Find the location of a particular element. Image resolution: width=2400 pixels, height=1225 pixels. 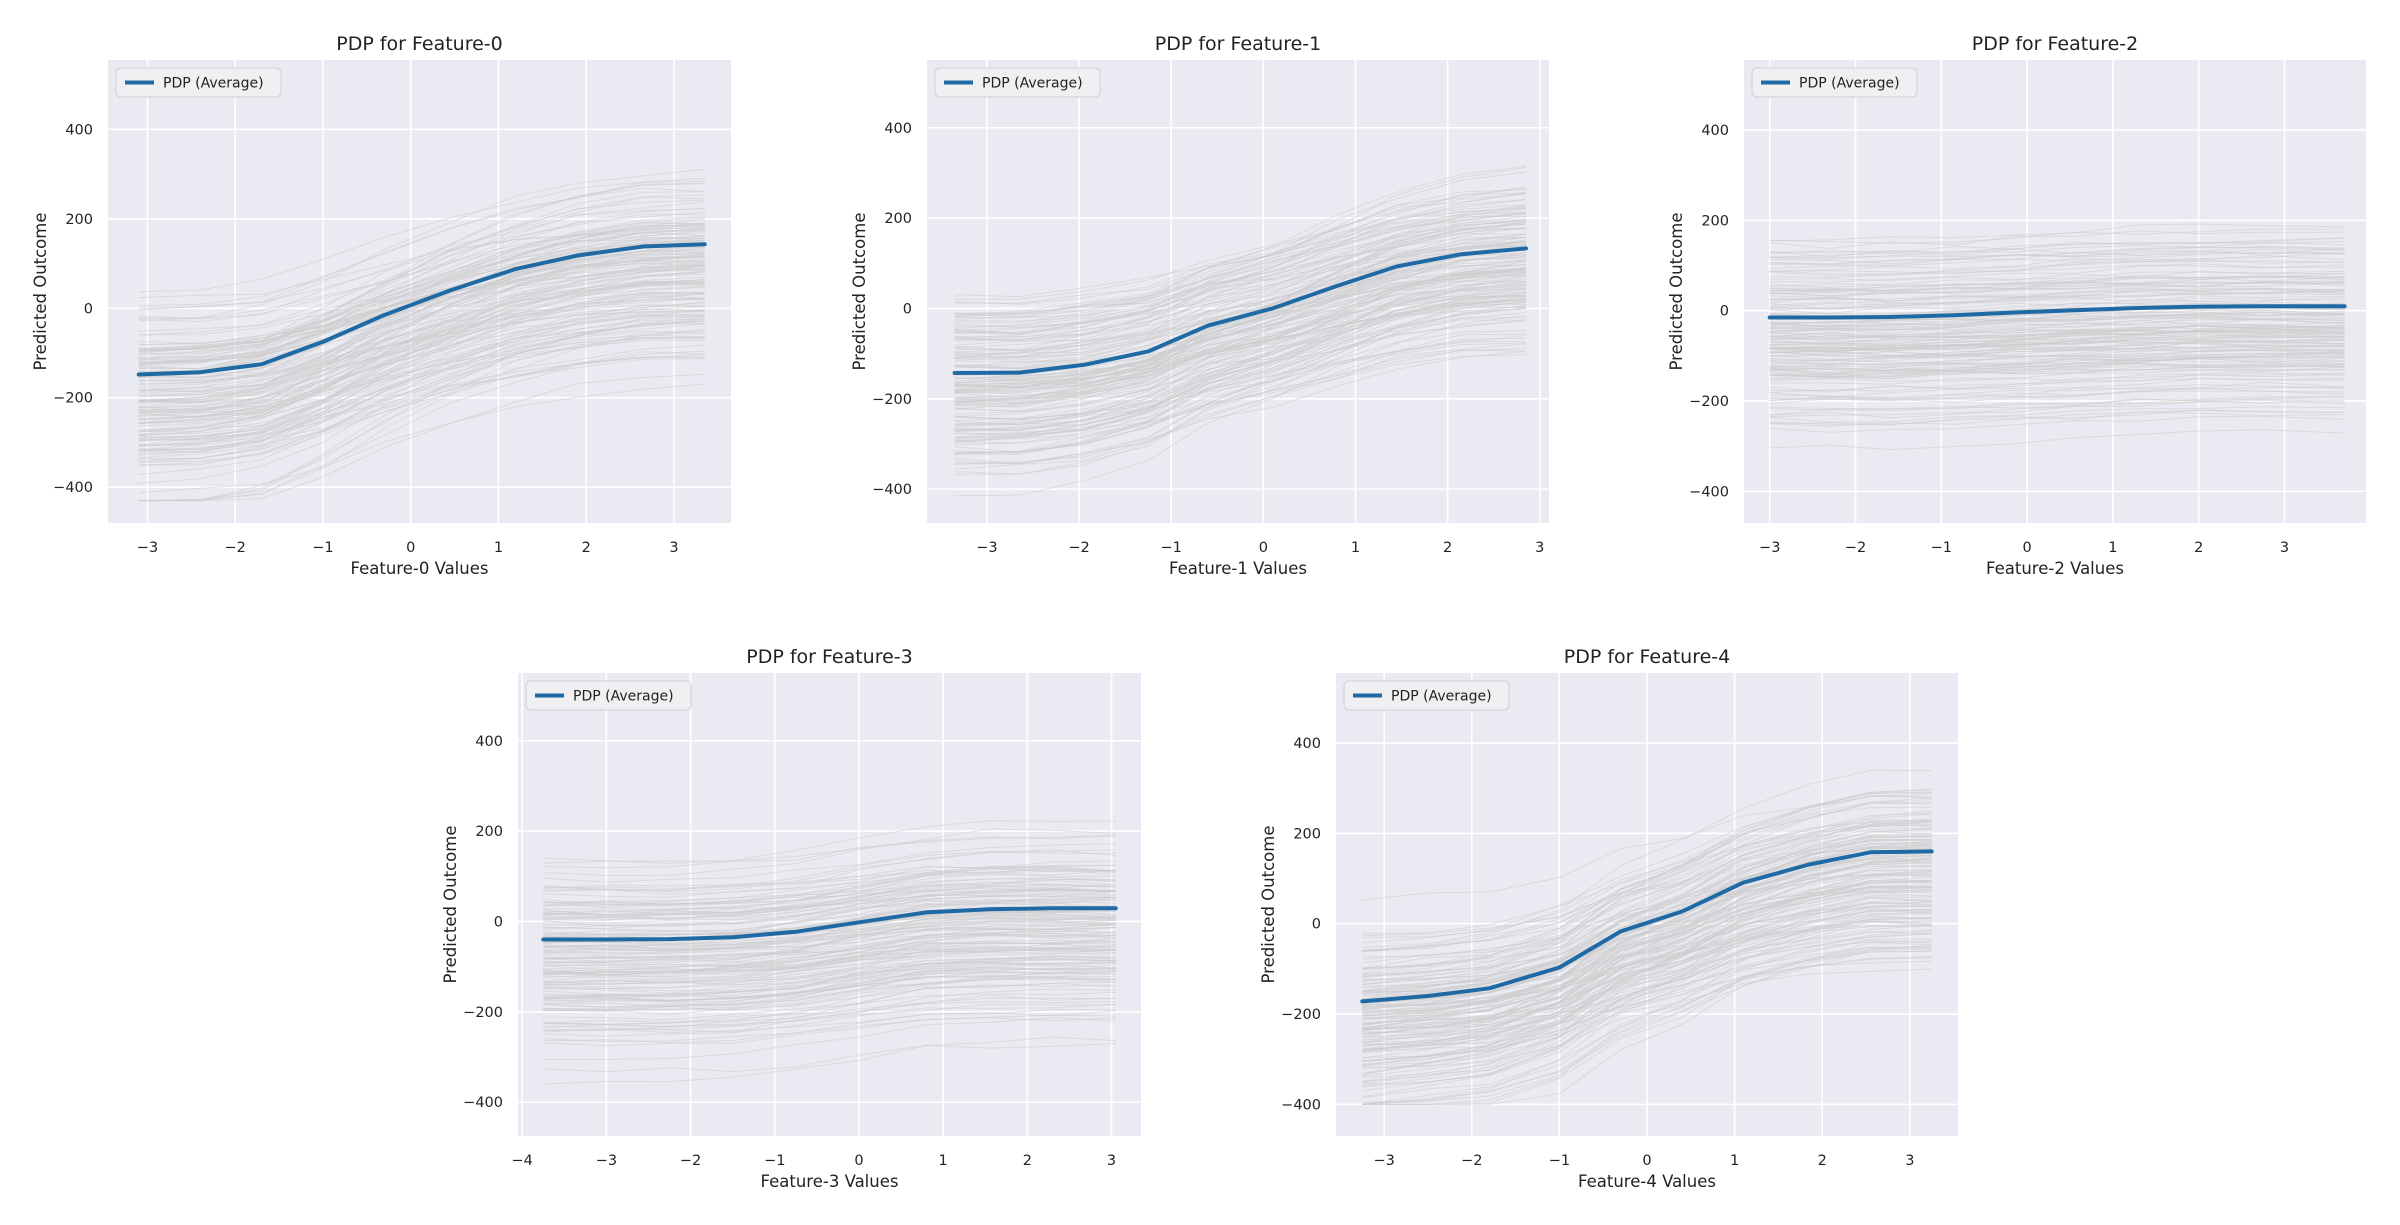

ice-lines is located at coordinates (421, 335).